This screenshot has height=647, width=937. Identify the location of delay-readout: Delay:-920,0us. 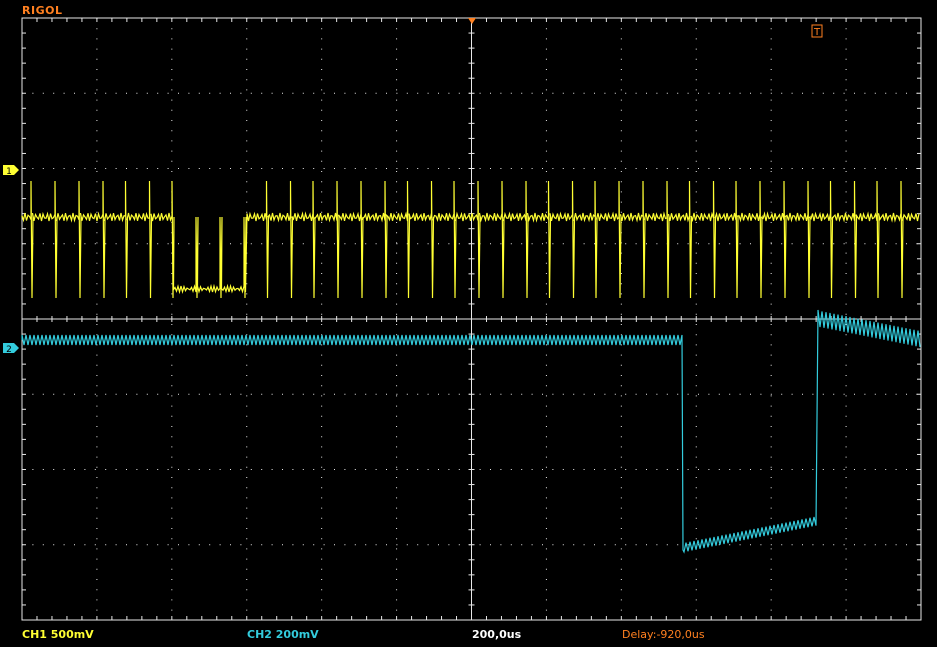
(663, 634).